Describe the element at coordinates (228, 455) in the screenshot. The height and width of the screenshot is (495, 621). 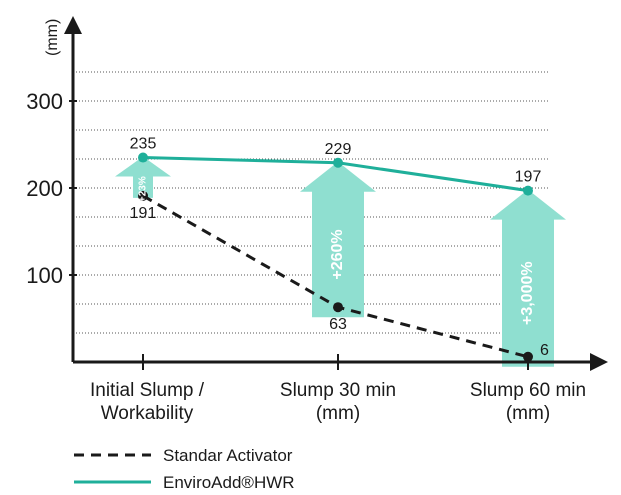
I see `legend-label-standar-activator: Standar Activator` at that location.